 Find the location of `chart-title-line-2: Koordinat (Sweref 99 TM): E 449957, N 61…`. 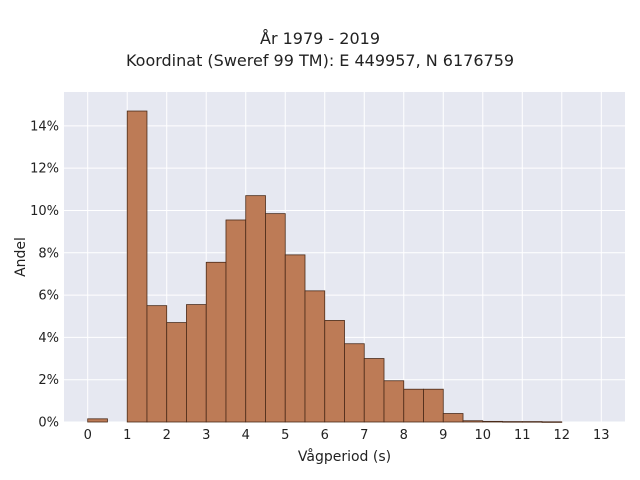

chart-title-line-2: Koordinat (Sweref 99 TM): E 449957, N 61… is located at coordinates (320, 60).